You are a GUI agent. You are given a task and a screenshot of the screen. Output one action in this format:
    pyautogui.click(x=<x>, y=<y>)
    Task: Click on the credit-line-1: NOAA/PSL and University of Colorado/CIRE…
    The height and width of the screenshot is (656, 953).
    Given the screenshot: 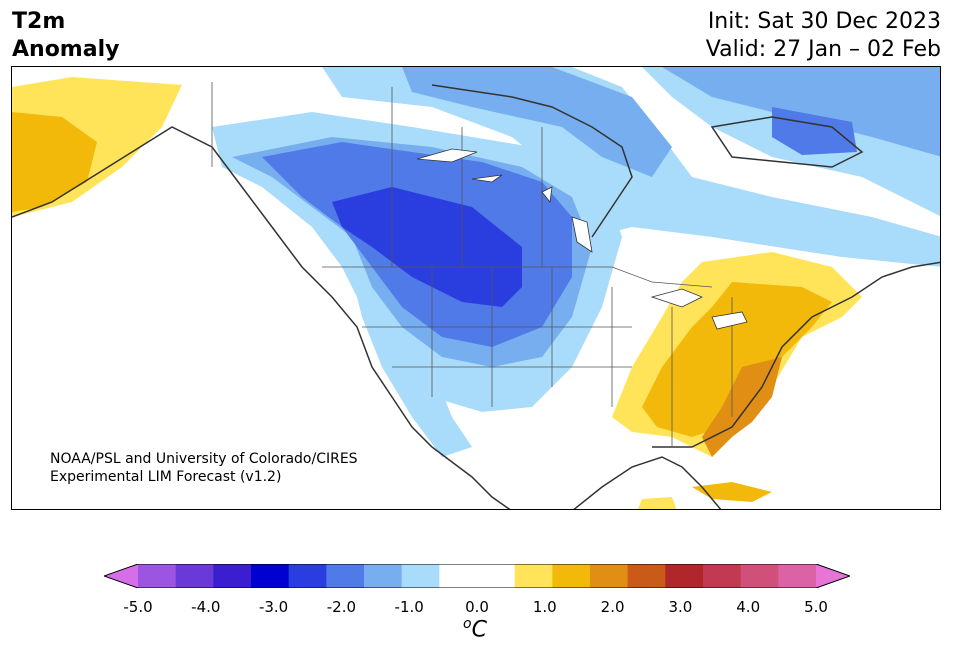 What is the action you would take?
    pyautogui.click(x=204, y=459)
    